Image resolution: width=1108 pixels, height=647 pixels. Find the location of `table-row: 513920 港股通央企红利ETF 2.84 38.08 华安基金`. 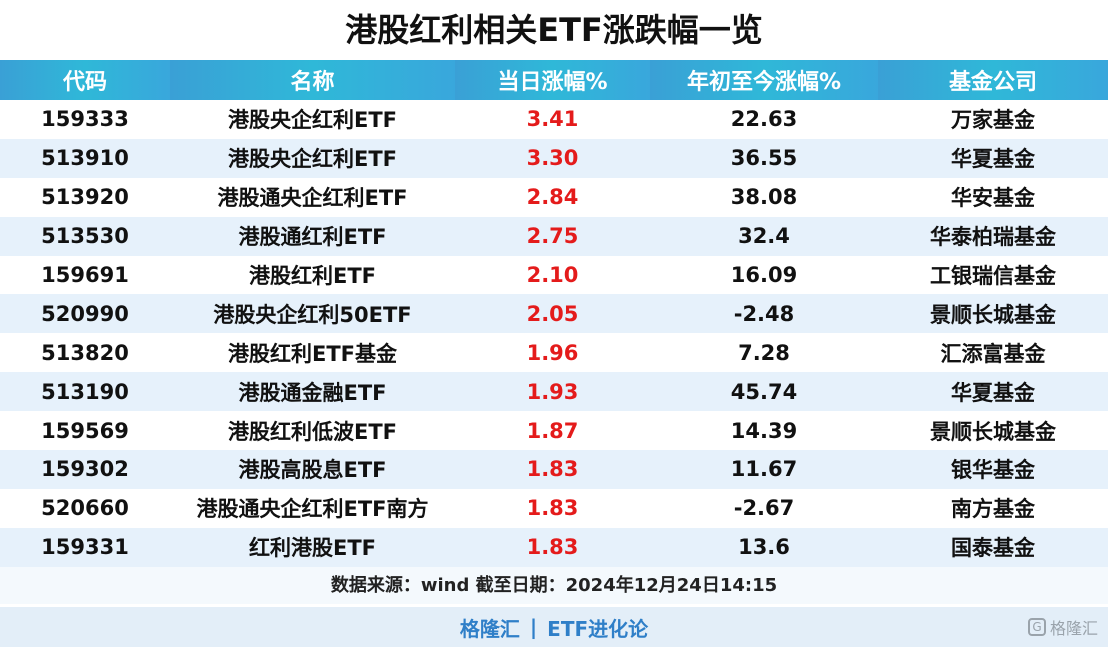

table-row: 513920 港股通央企红利ETF 2.84 38.08 华安基金 is located at coordinates (554, 197).